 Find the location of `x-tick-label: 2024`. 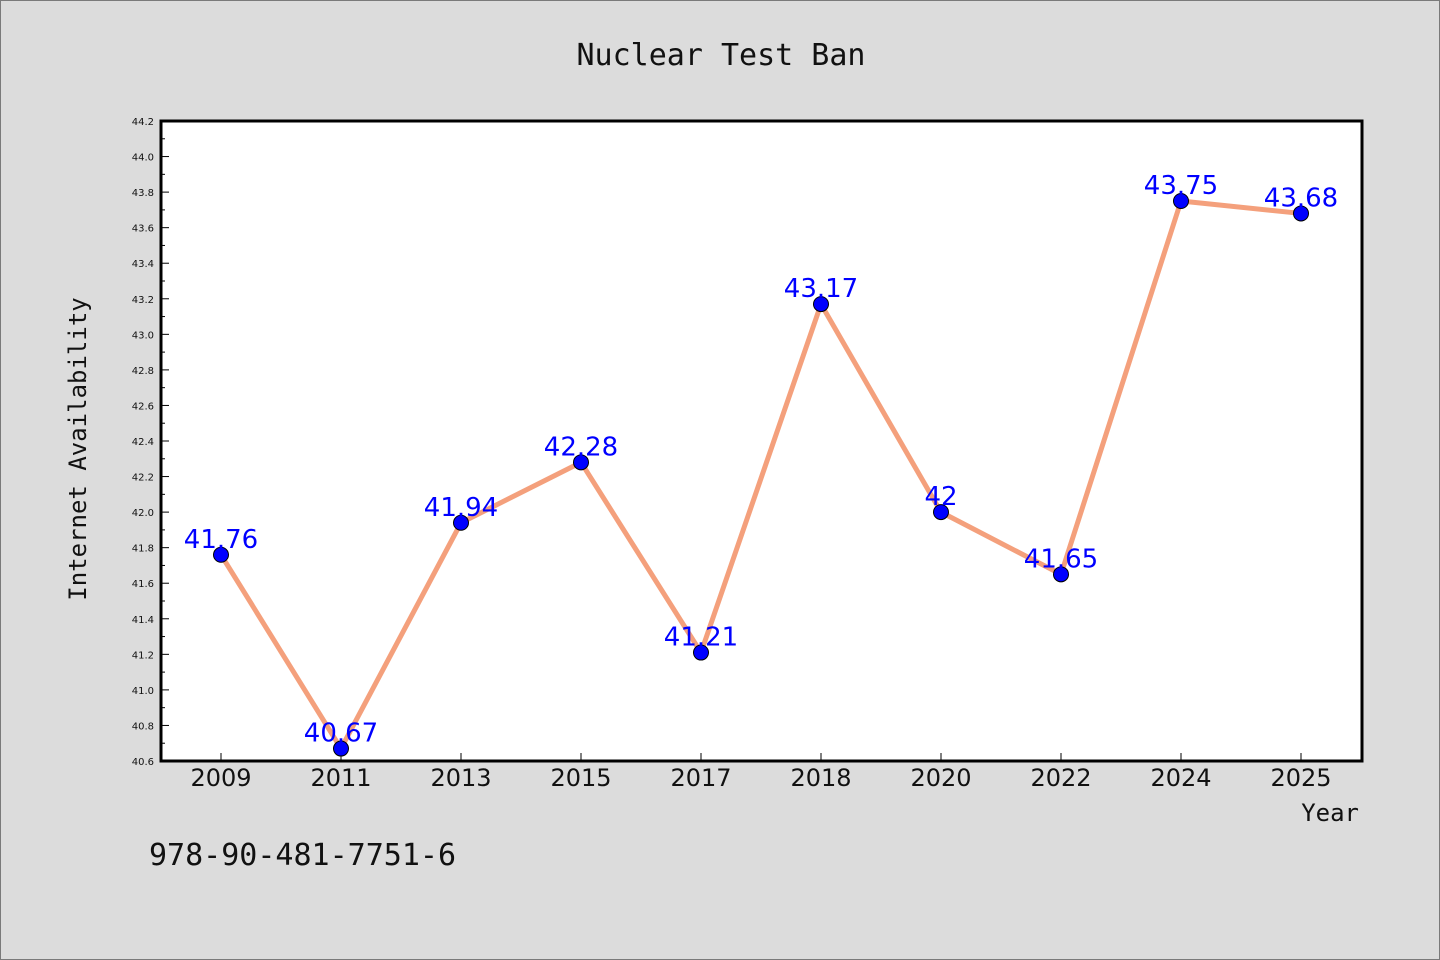

x-tick-label: 2024 is located at coordinates (1180, 778).